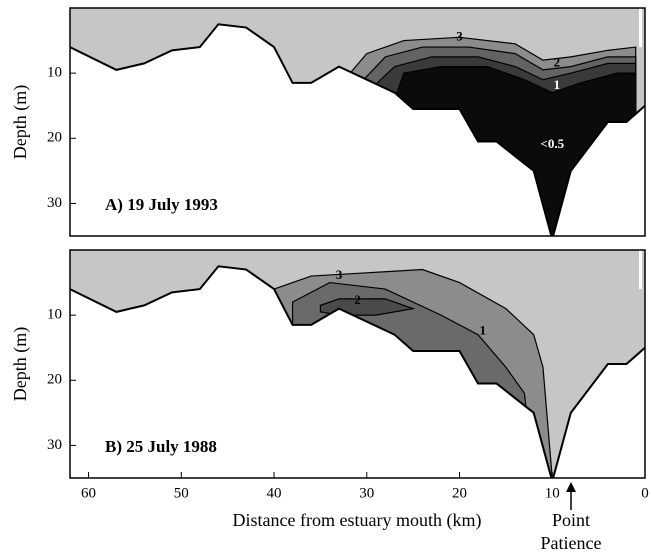 The image size is (651, 556). I want to click on x-tick-label: 60, so click(88, 493).